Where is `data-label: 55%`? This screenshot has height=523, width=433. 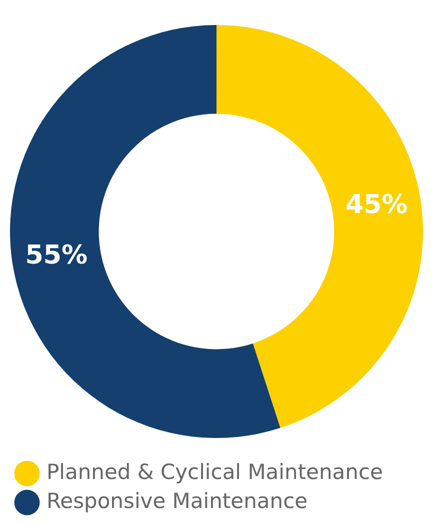 data-label: 55% is located at coordinates (56, 255).